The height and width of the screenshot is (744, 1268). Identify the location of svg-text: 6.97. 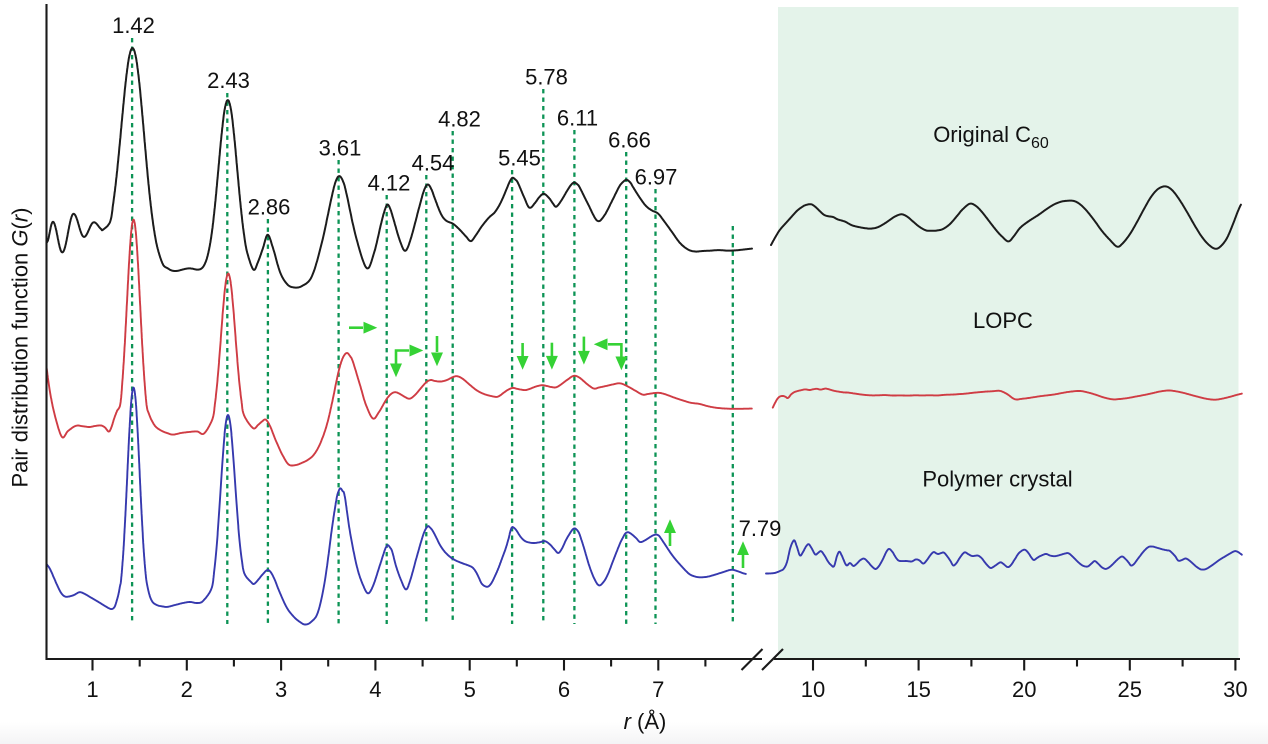
(656, 177).